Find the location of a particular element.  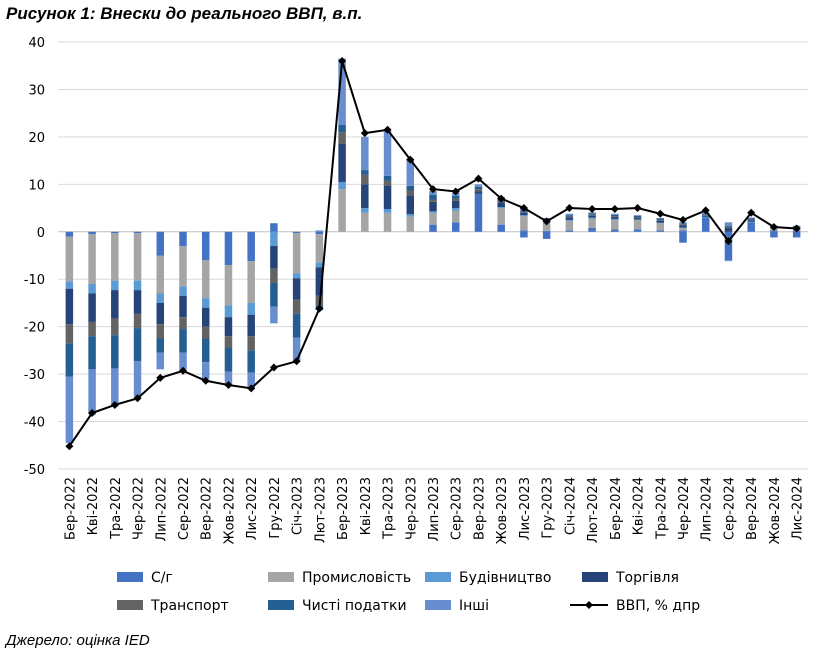

x-tick-label: Вер-2022 is located at coordinates (207, 508).